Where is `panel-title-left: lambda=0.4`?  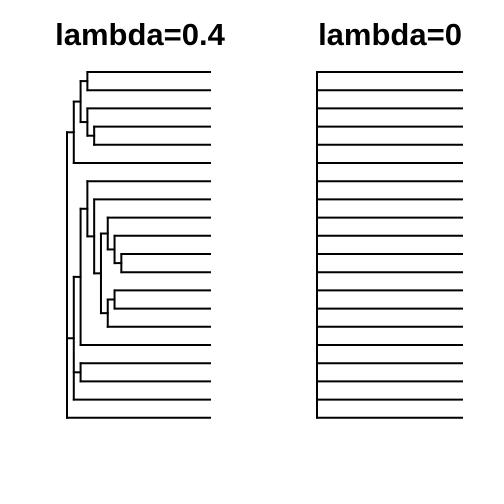 panel-title-left: lambda=0.4 is located at coordinates (140, 34).